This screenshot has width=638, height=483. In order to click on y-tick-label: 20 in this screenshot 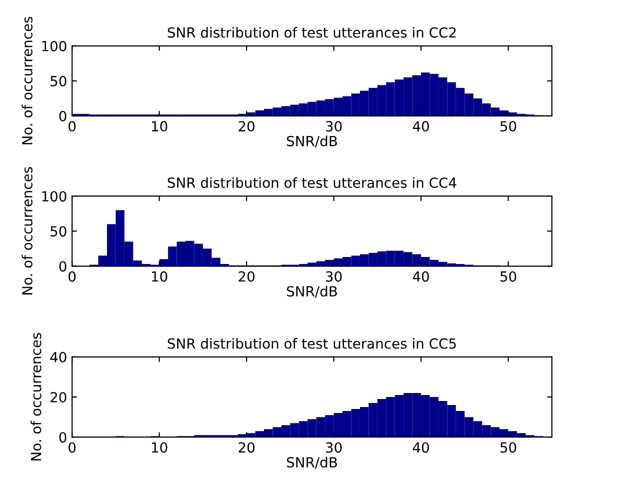, I will do `click(58, 397)`.